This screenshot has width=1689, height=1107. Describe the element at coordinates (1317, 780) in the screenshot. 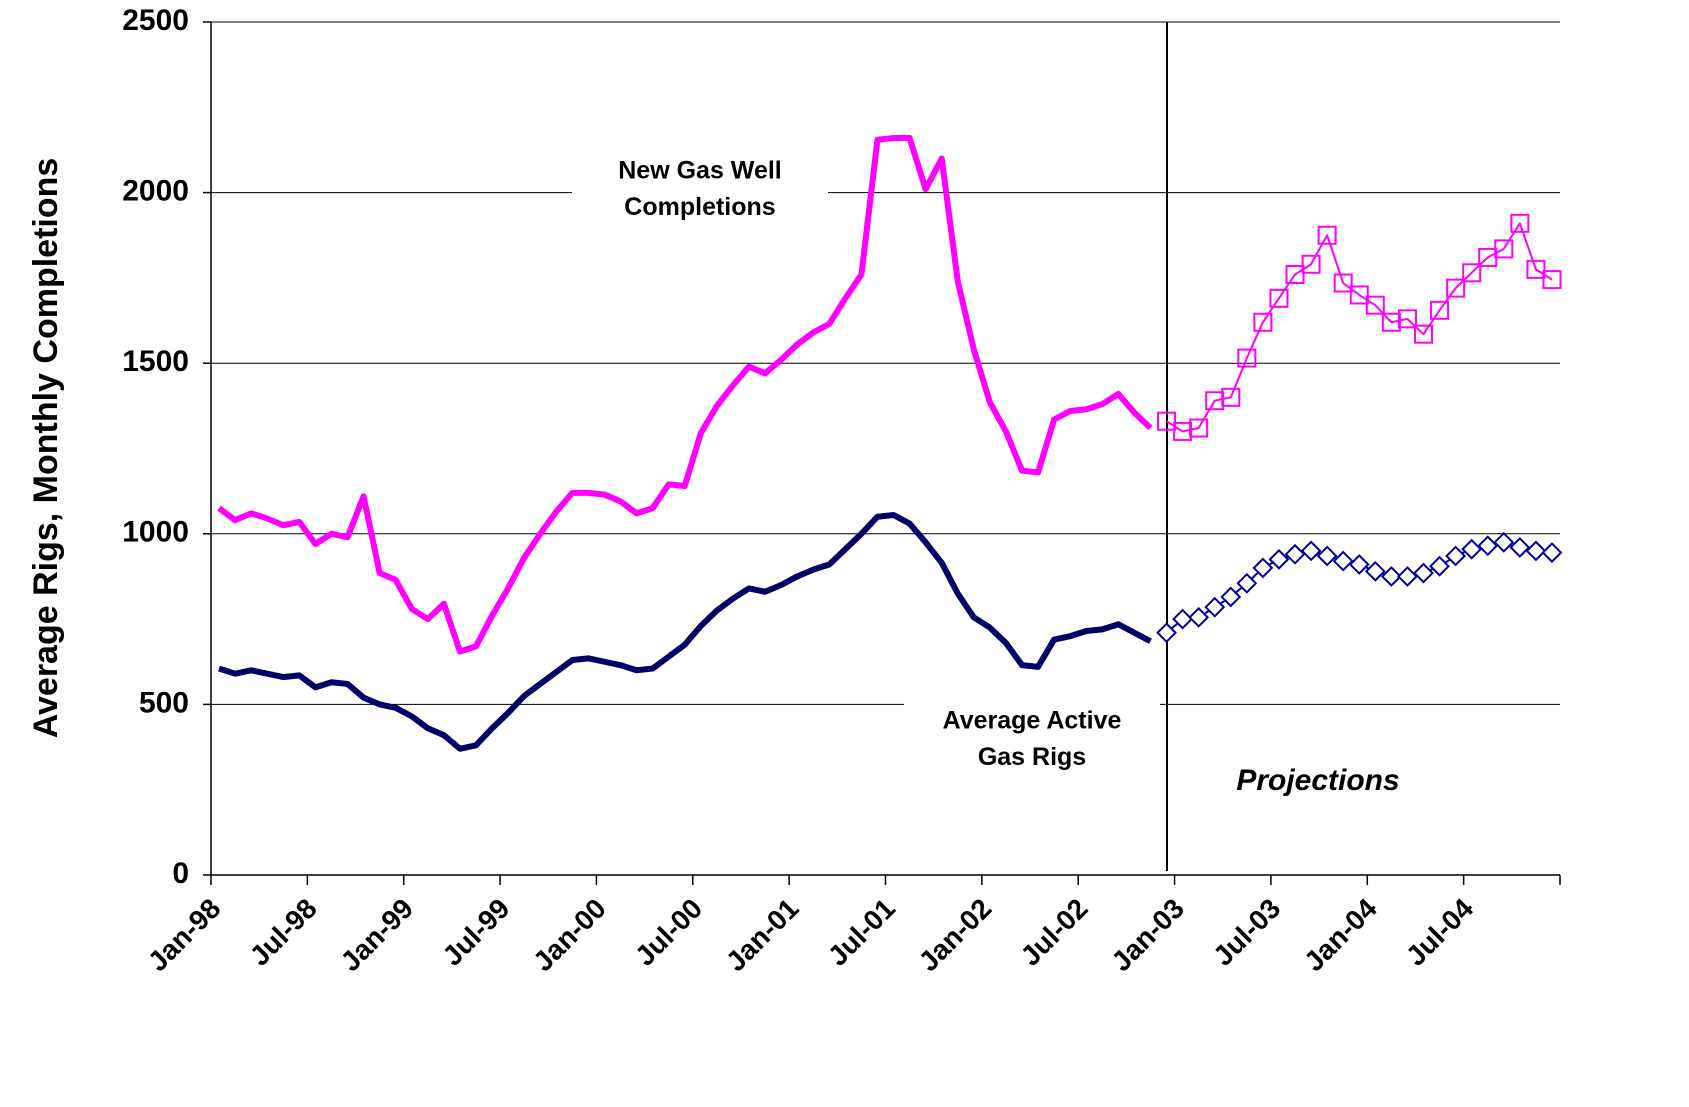

I see `annotation: Projections` at that location.